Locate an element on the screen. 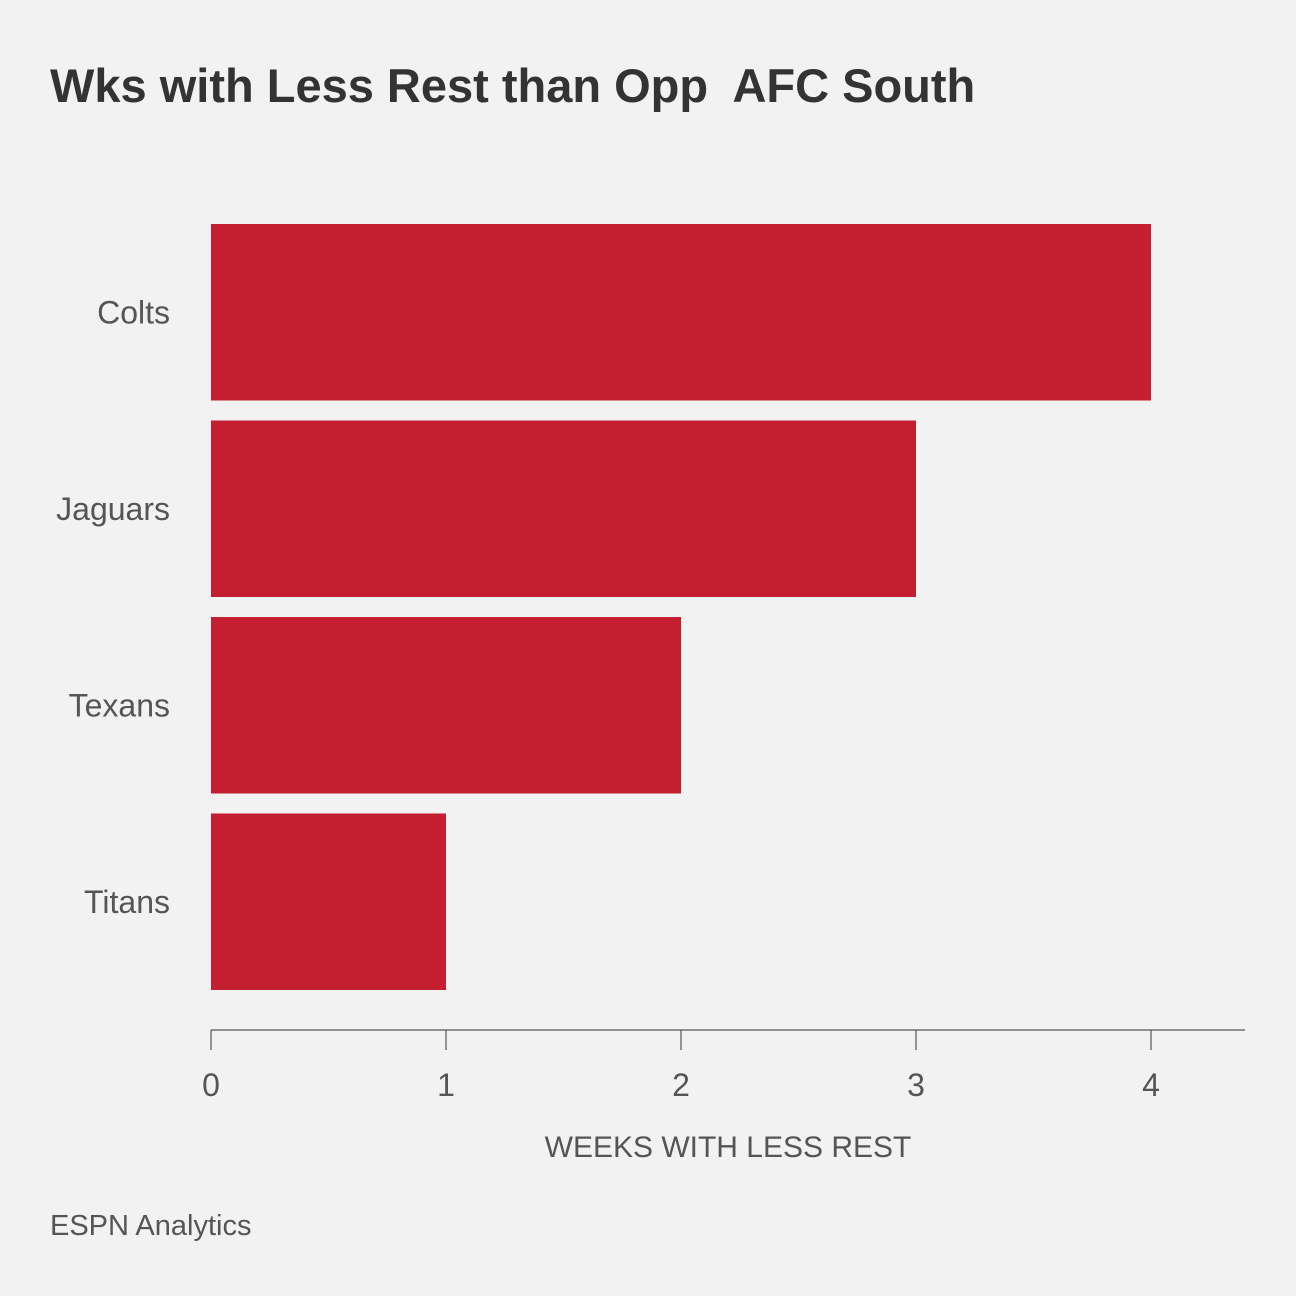 This screenshot has width=1296, height=1296. x-tick-label: 3 is located at coordinates (916, 1085).